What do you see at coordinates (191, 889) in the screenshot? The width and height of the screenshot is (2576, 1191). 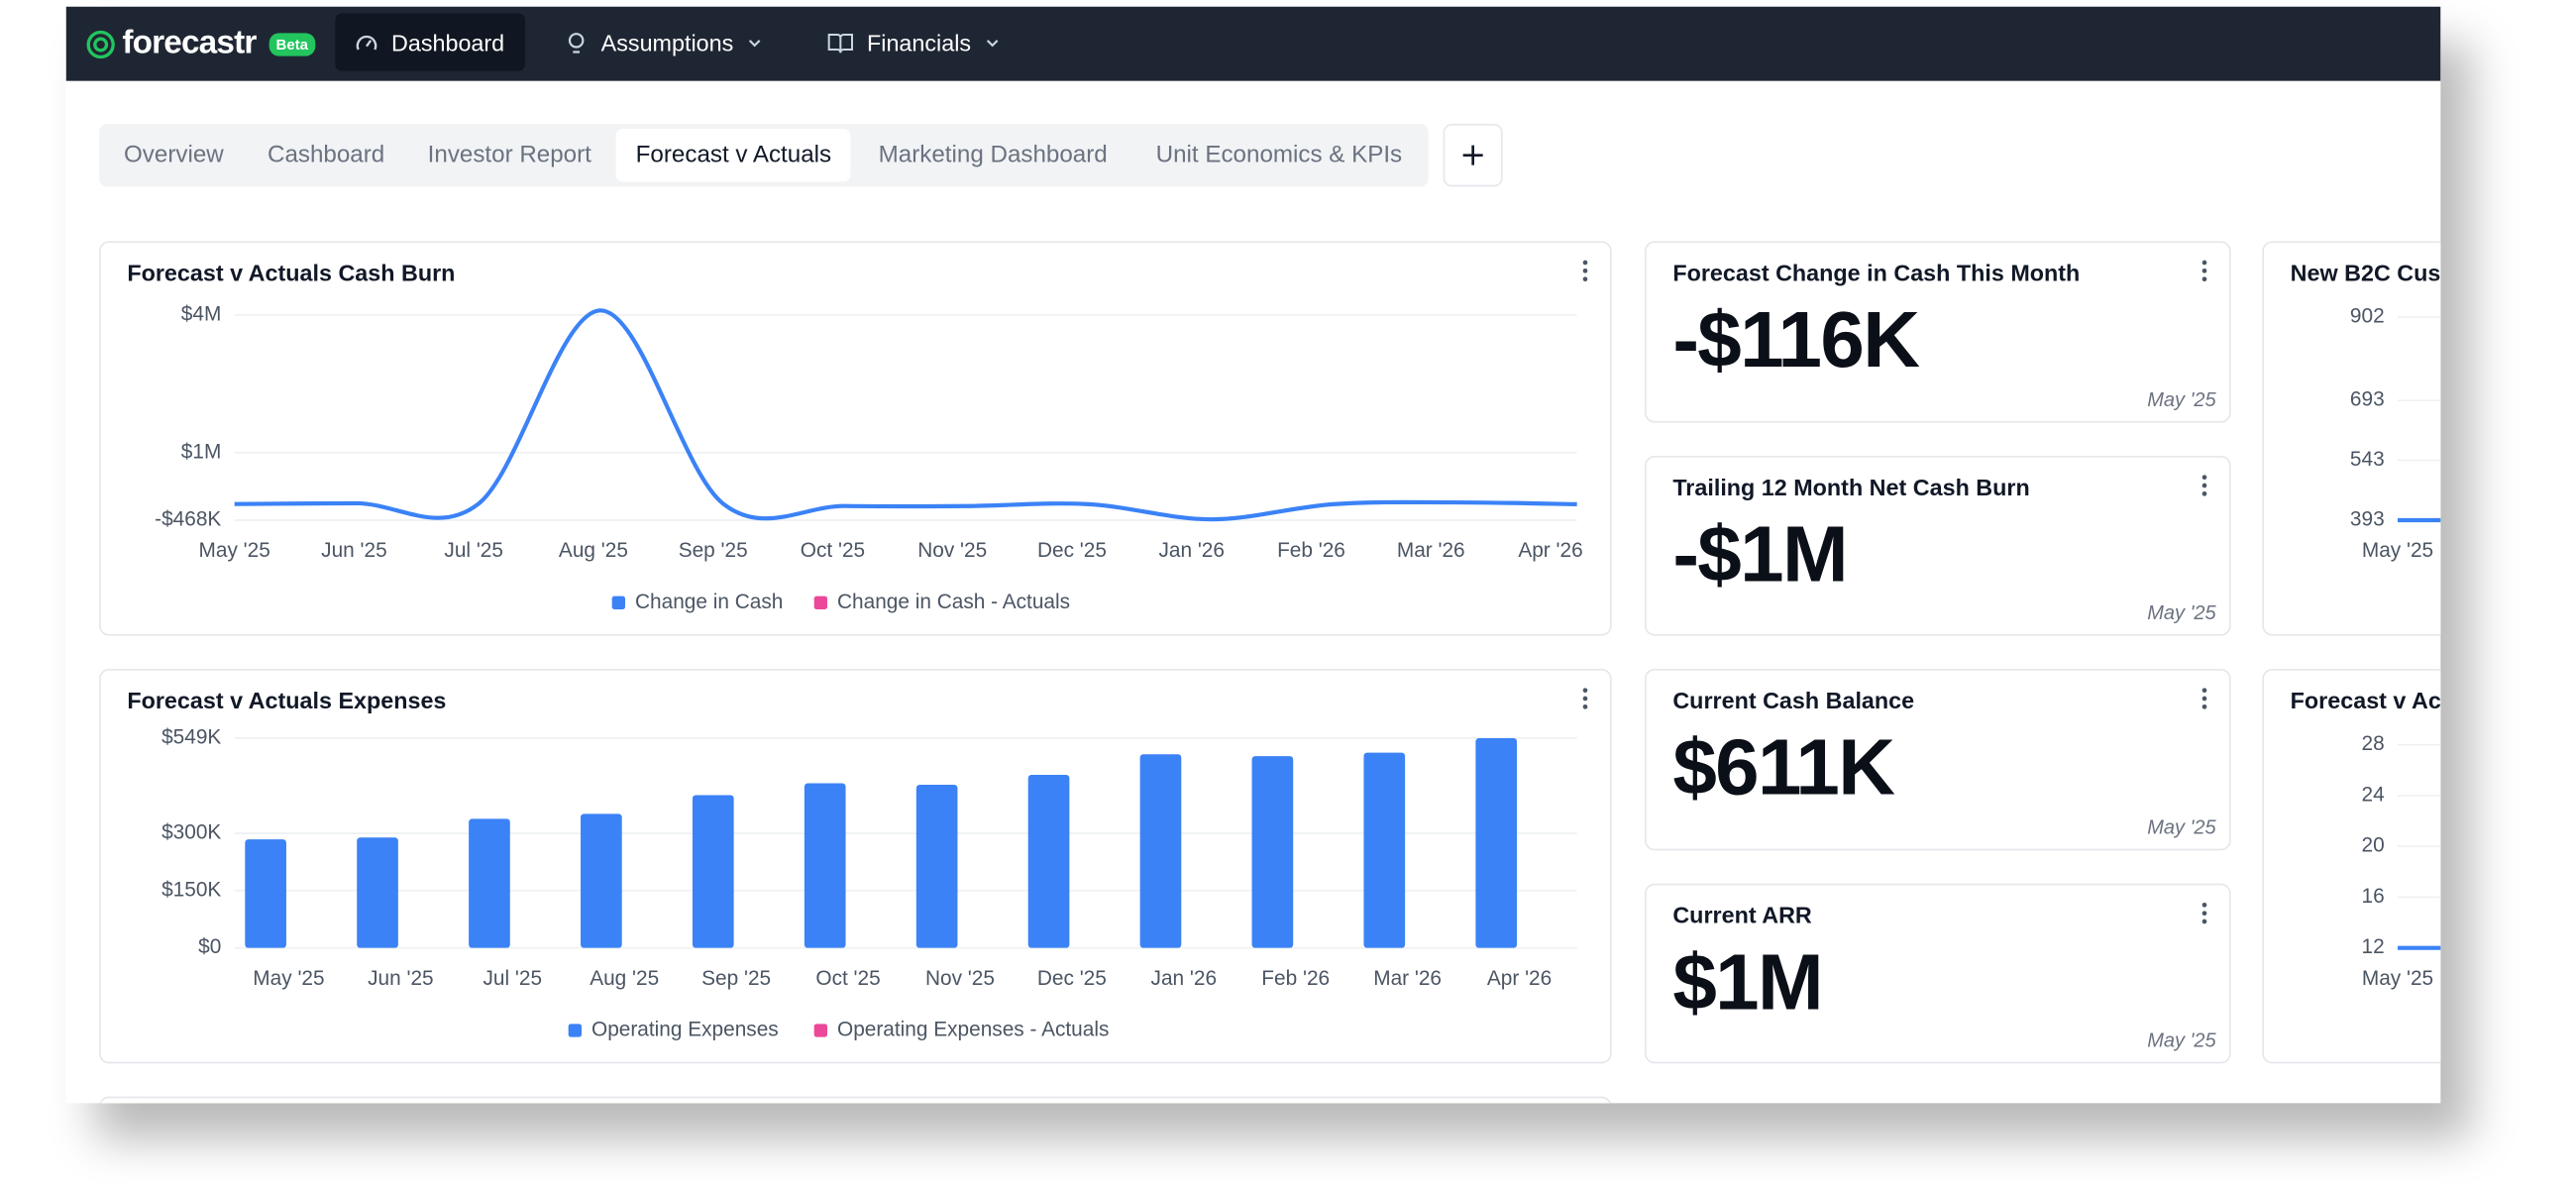 I see `y-tick-label: $150K` at bounding box center [191, 889].